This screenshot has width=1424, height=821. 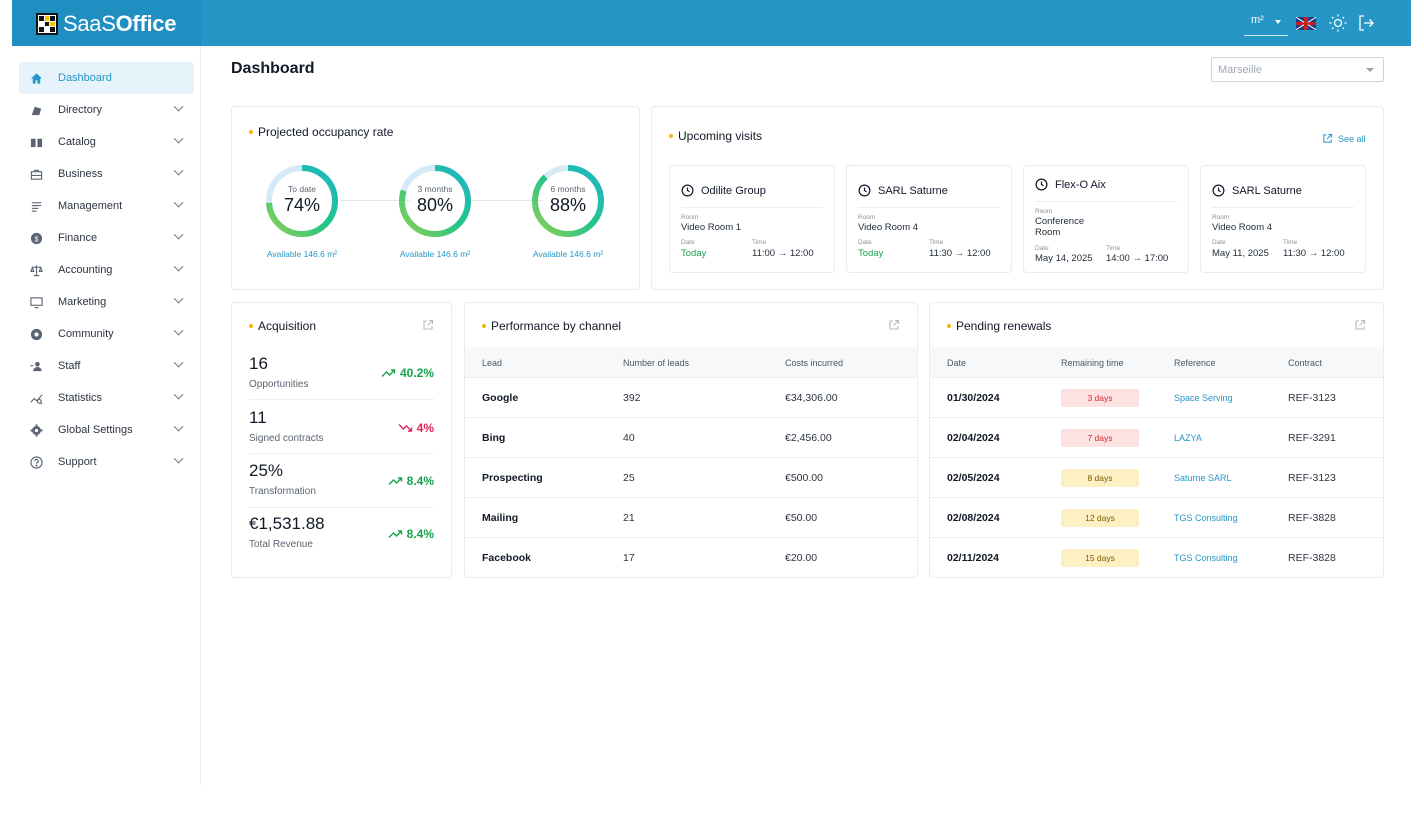 What do you see at coordinates (106, 398) in the screenshot?
I see `sidebar-item-statistics: Statistics` at bounding box center [106, 398].